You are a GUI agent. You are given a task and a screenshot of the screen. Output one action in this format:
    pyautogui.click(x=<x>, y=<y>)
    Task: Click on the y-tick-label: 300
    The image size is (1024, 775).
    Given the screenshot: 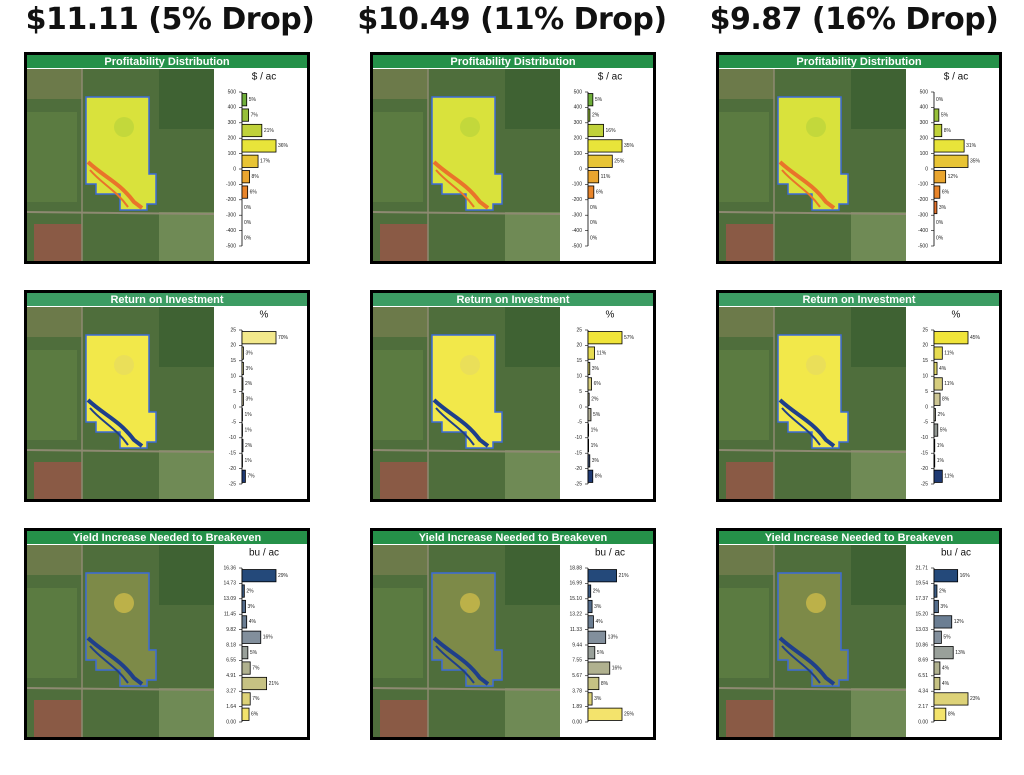 What is the action you would take?
    pyautogui.click(x=578, y=123)
    